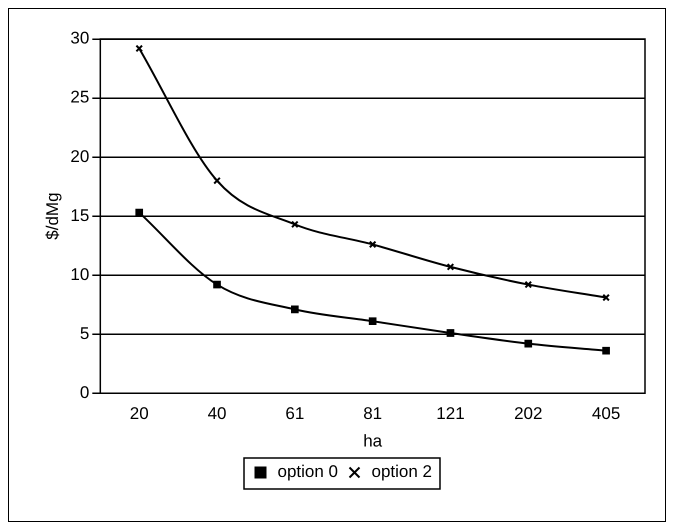 This screenshot has width=676, height=532. What do you see at coordinates (528, 414) in the screenshot?
I see `x-tick-label: 202` at bounding box center [528, 414].